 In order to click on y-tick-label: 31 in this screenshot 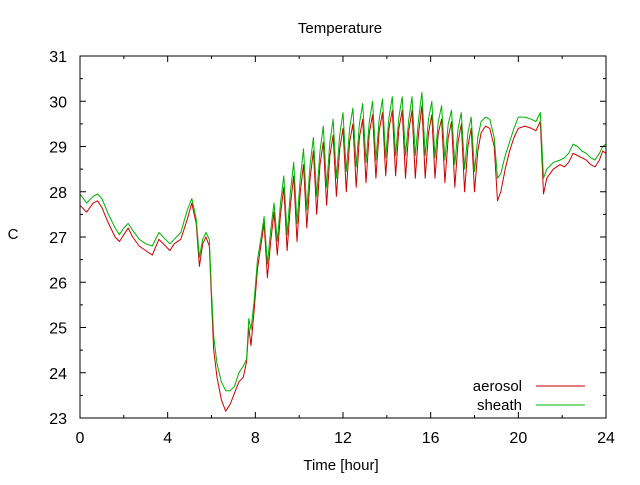, I will do `click(58, 57)`.